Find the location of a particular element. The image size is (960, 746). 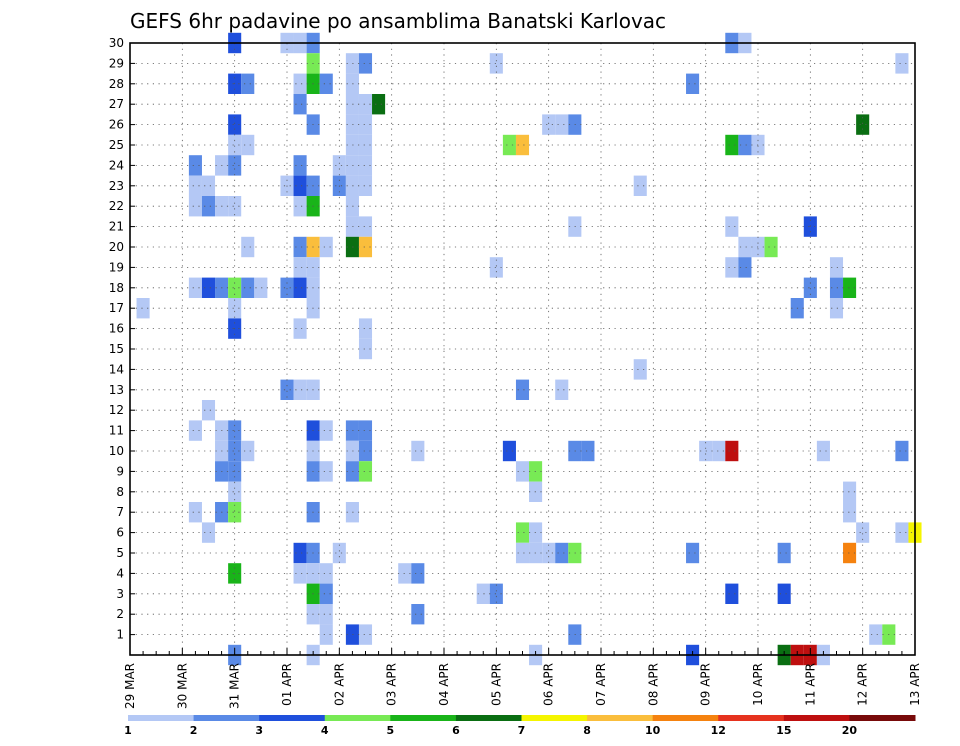

y-tick-label: 6 is located at coordinates (120, 533).